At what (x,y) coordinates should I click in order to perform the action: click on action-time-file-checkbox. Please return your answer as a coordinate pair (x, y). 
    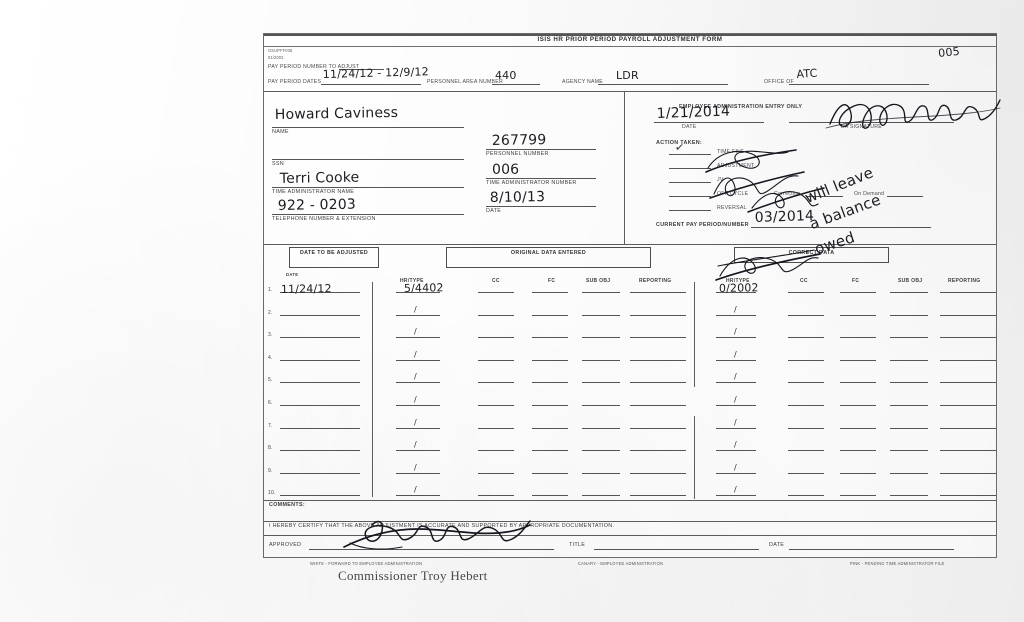
    Looking at the image, I should click on (690, 154).